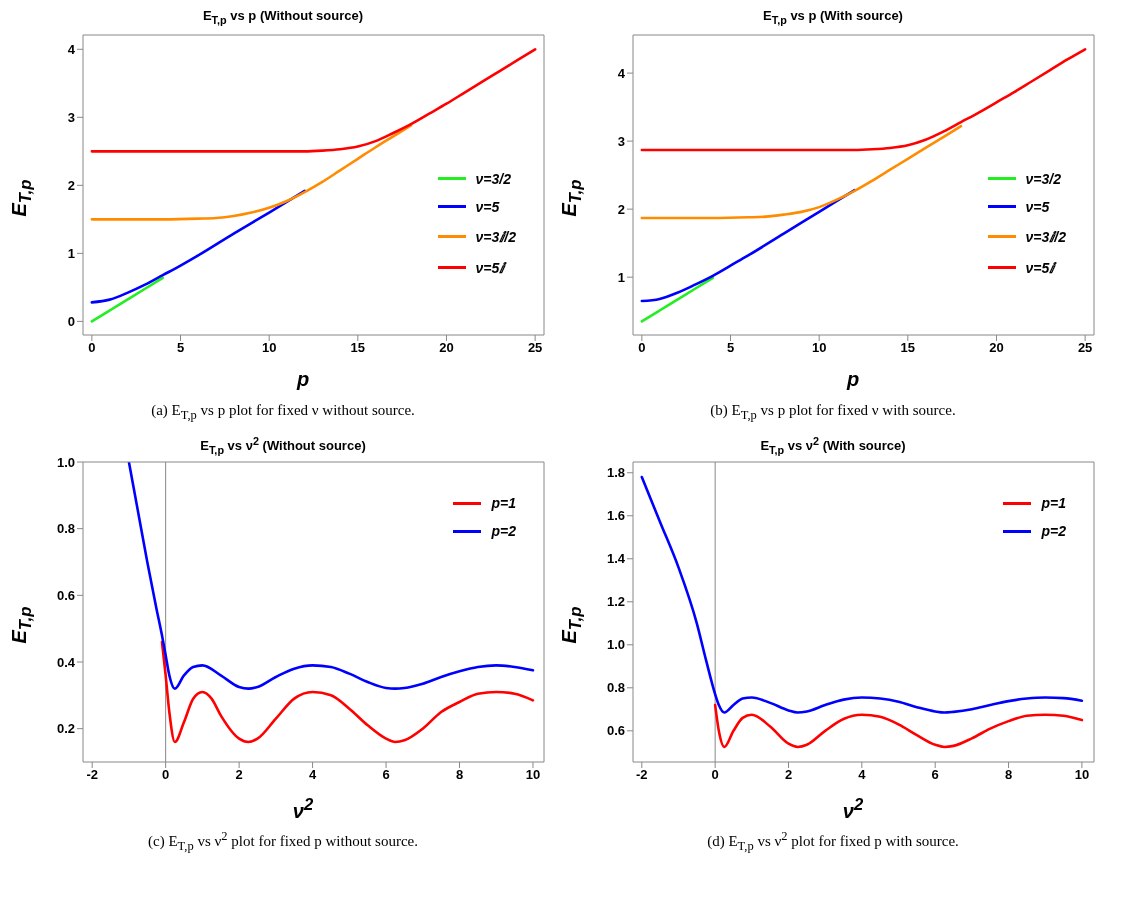 The width and height of the screenshot is (1124, 907). I want to click on chart-title: E$_{T,p}$ vs ν$^{2}$ (Without source), so click(283, 445).